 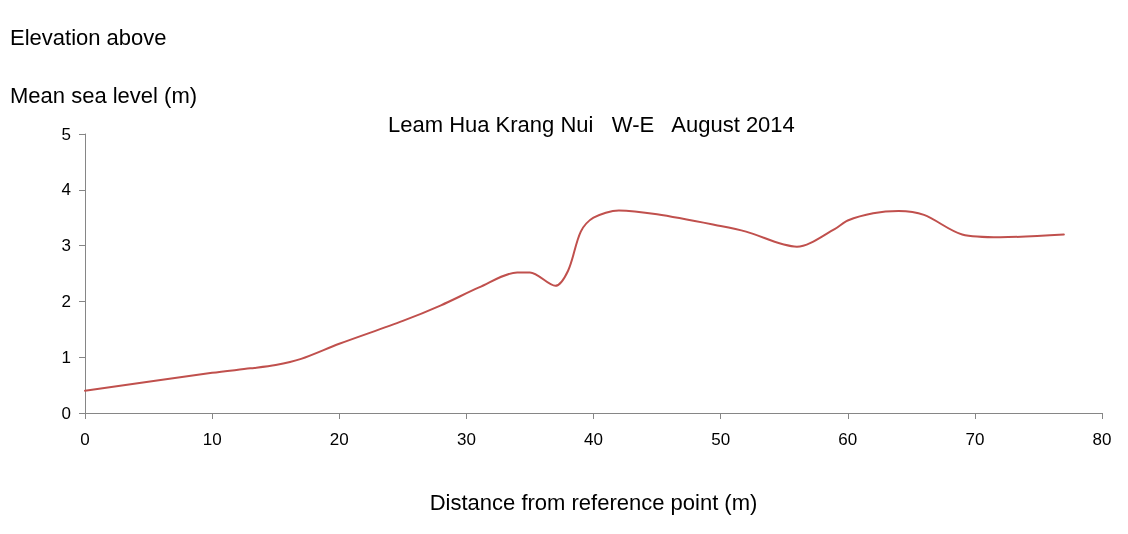 I want to click on x-tick-label: 0, so click(x=85, y=439).